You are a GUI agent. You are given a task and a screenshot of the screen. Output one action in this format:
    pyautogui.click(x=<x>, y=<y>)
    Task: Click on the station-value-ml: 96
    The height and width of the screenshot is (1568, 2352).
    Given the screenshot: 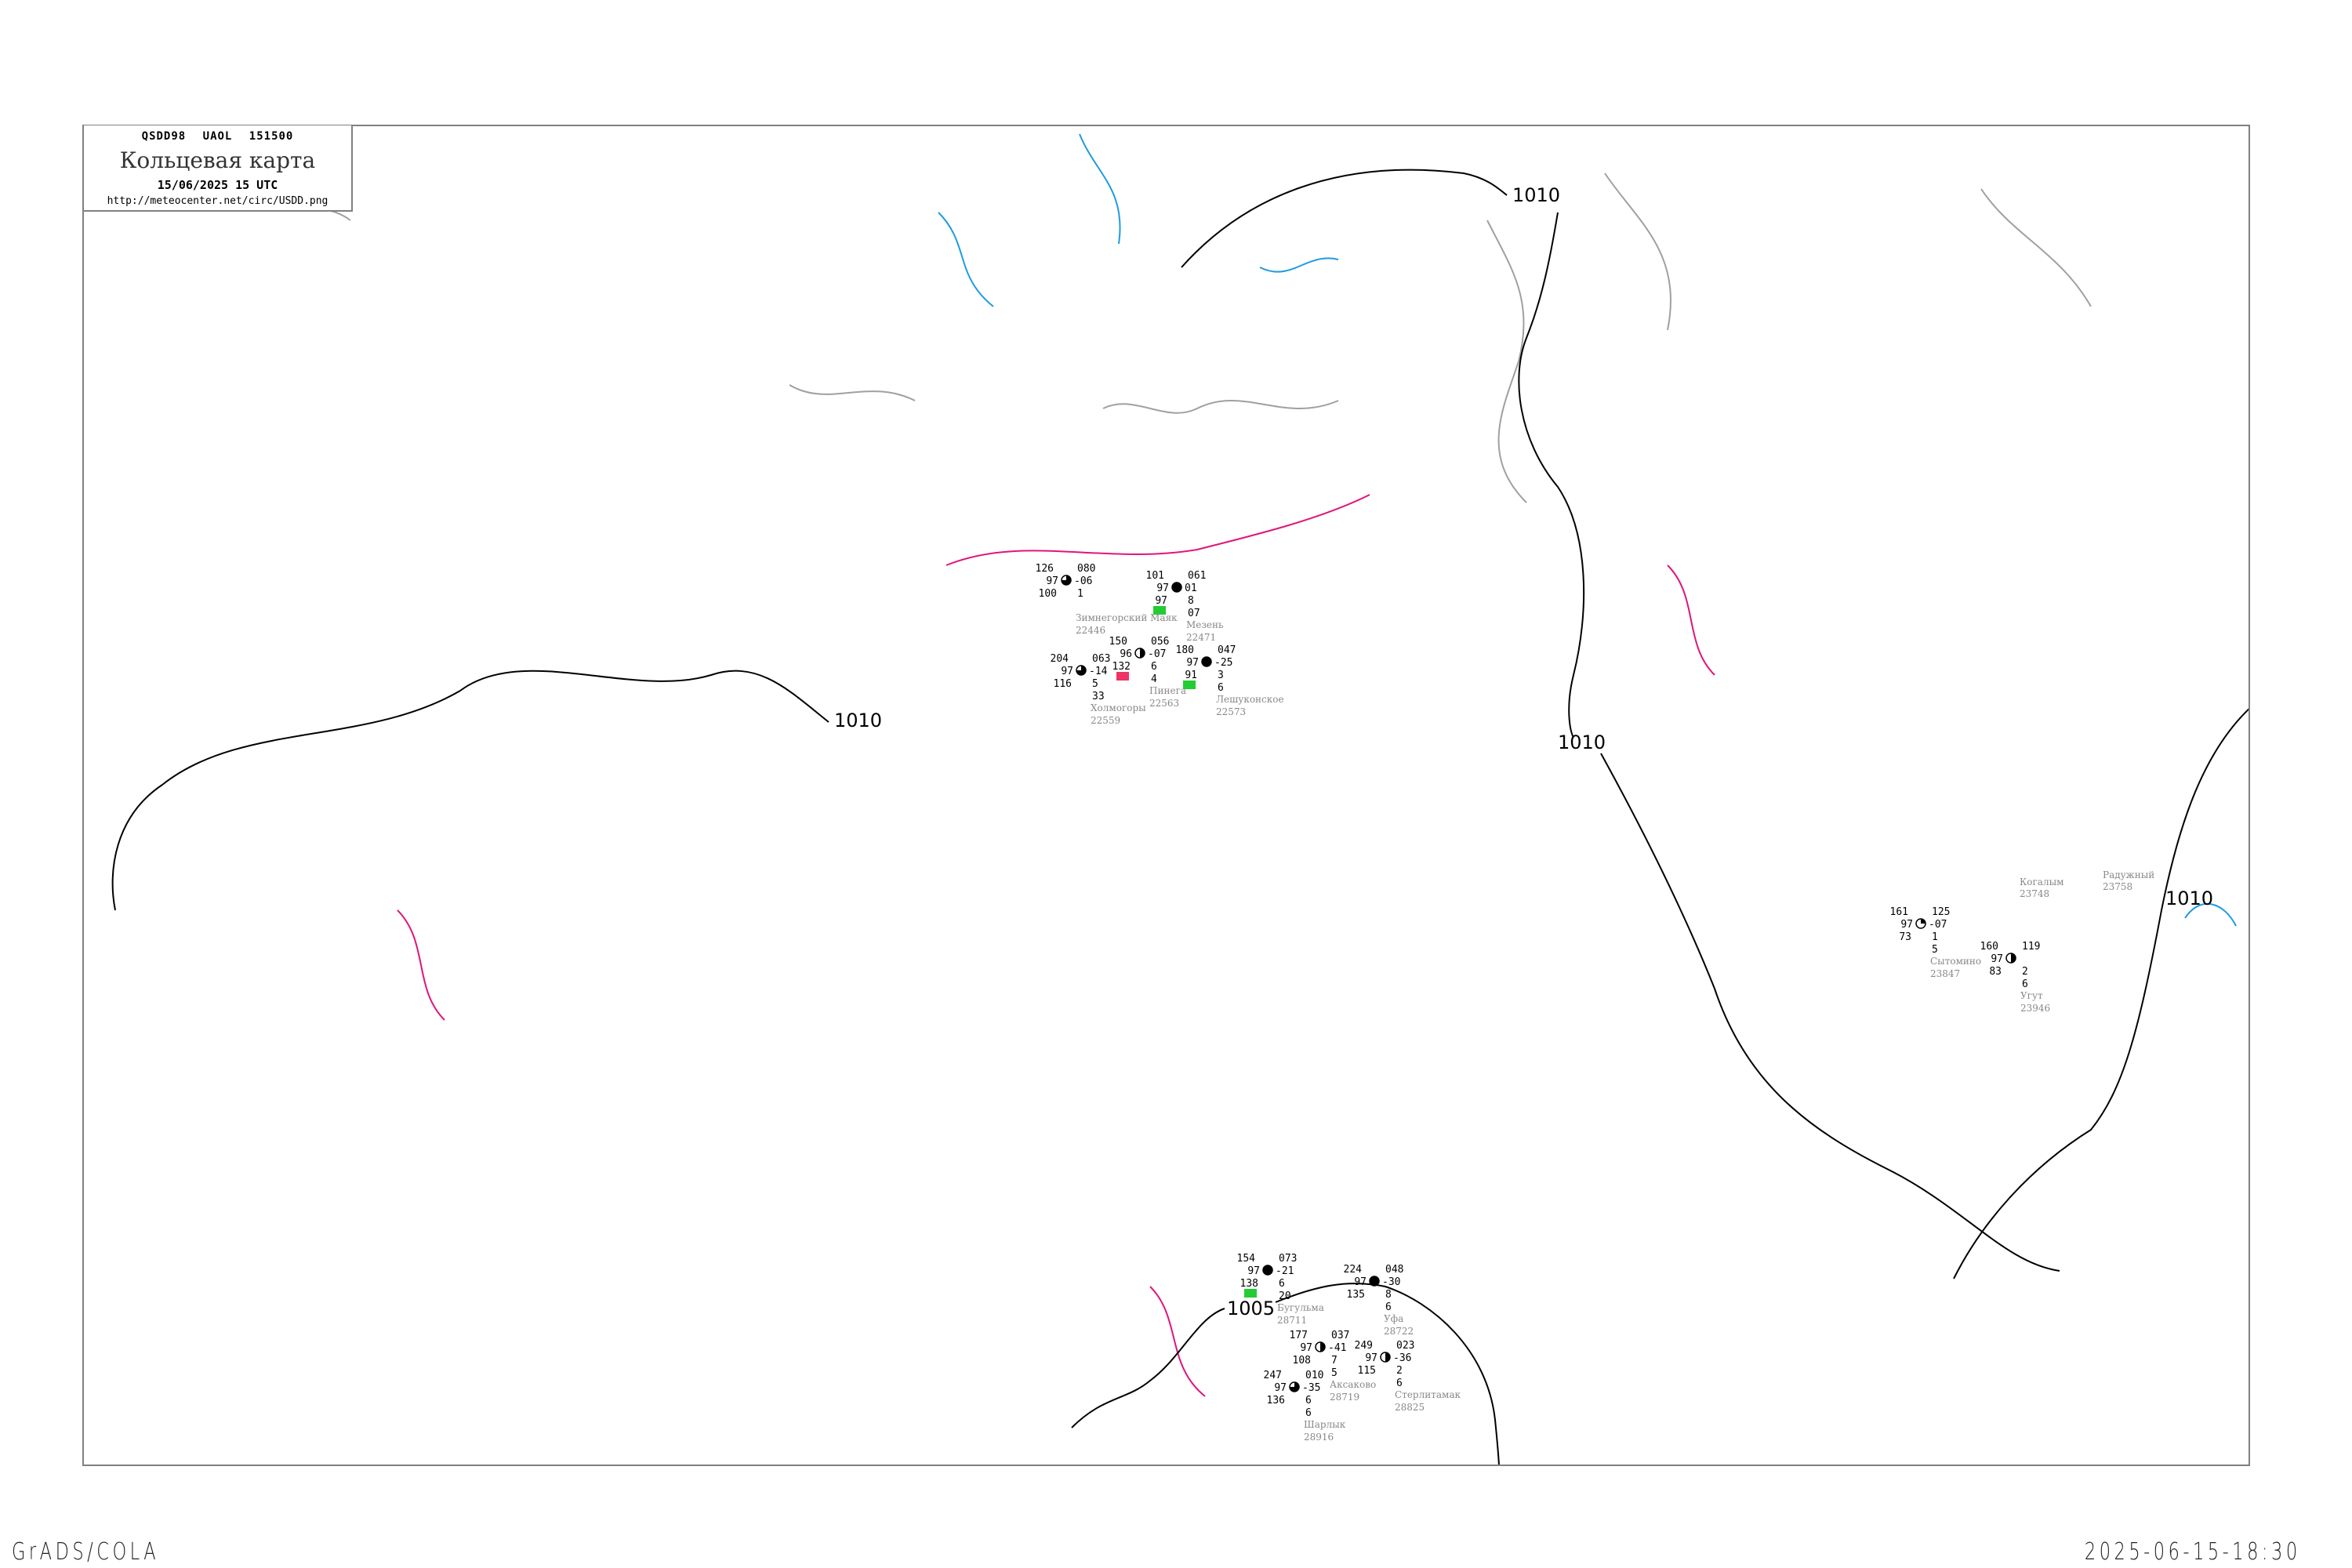 What is the action you would take?
    pyautogui.click(x=1126, y=654)
    